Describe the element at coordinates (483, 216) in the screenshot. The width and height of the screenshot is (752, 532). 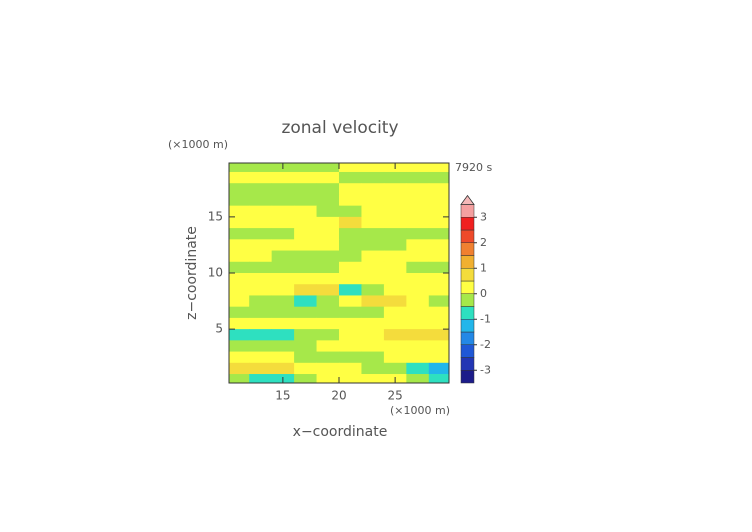
I see `colorbar-tick-label: 3` at that location.